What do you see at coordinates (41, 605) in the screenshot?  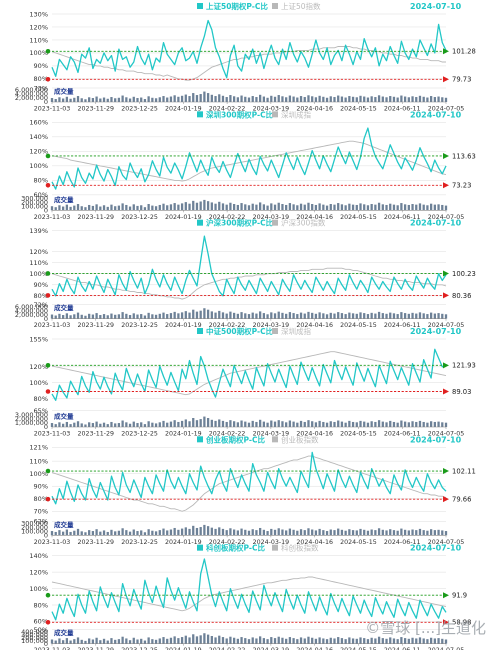 I see `y-tick-label: 80%` at bounding box center [41, 605].